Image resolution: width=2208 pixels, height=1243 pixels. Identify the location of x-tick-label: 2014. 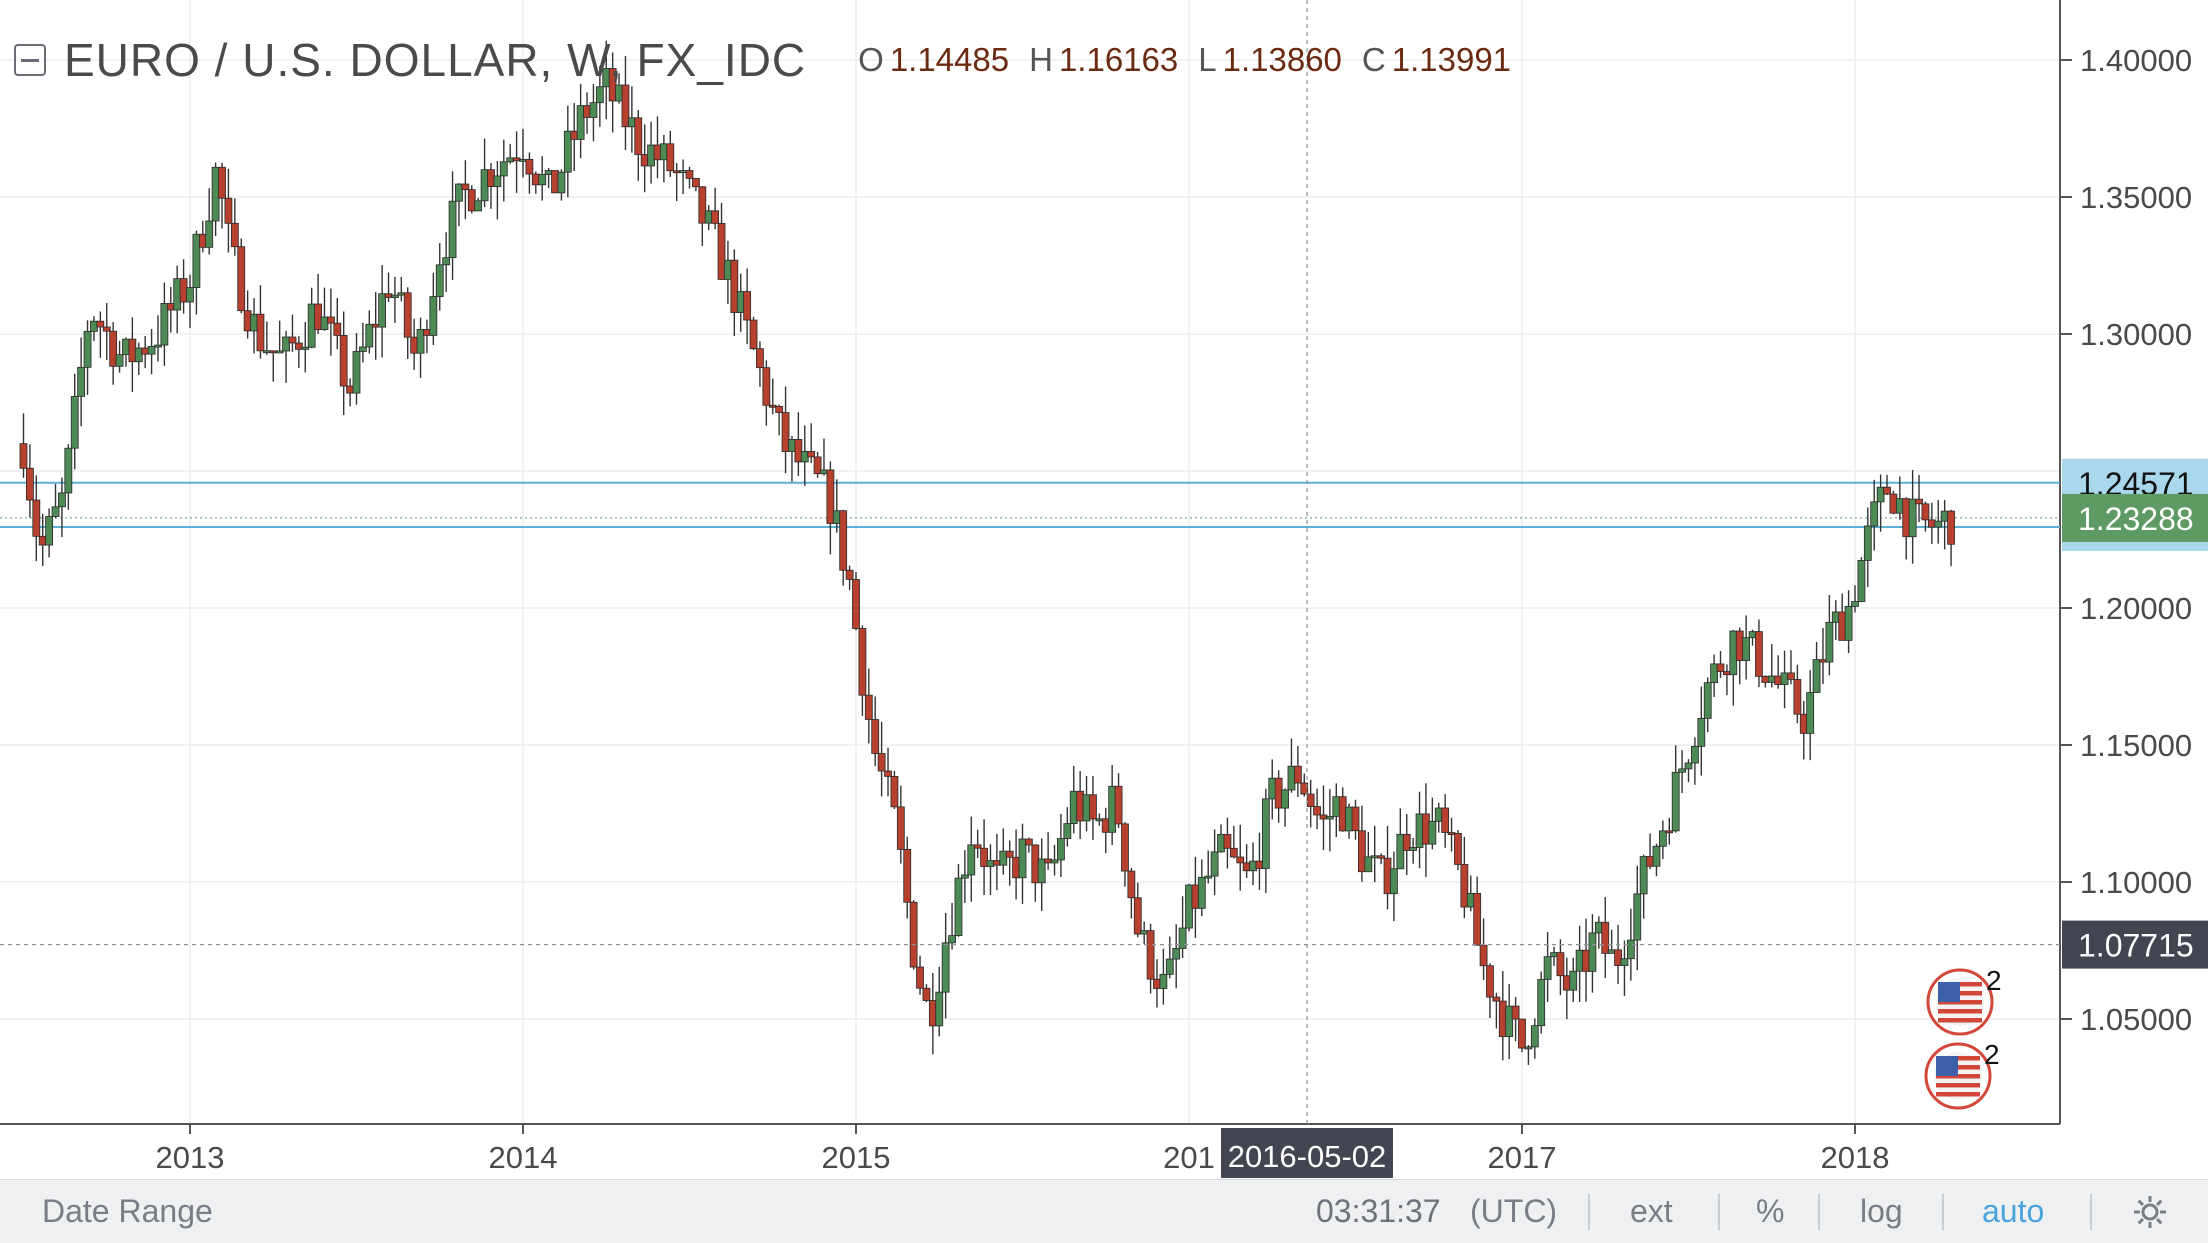
(523, 1157).